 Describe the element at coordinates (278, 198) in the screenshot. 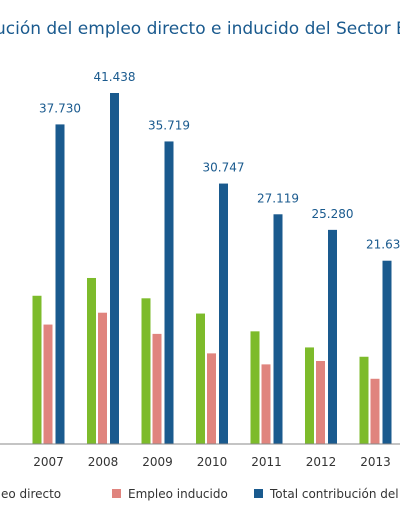

I see `data-label: 27.119` at that location.